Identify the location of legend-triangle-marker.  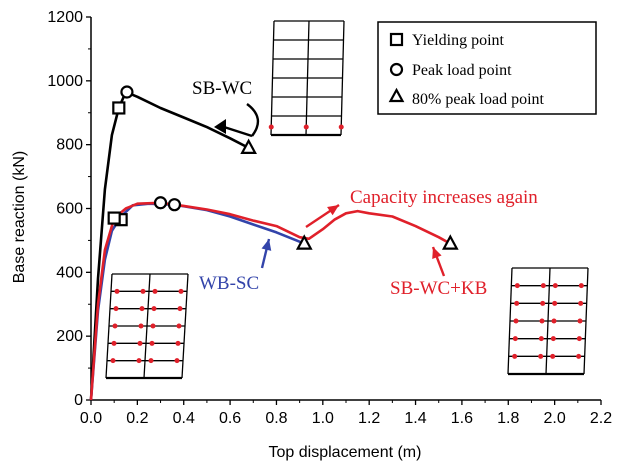
(396, 95).